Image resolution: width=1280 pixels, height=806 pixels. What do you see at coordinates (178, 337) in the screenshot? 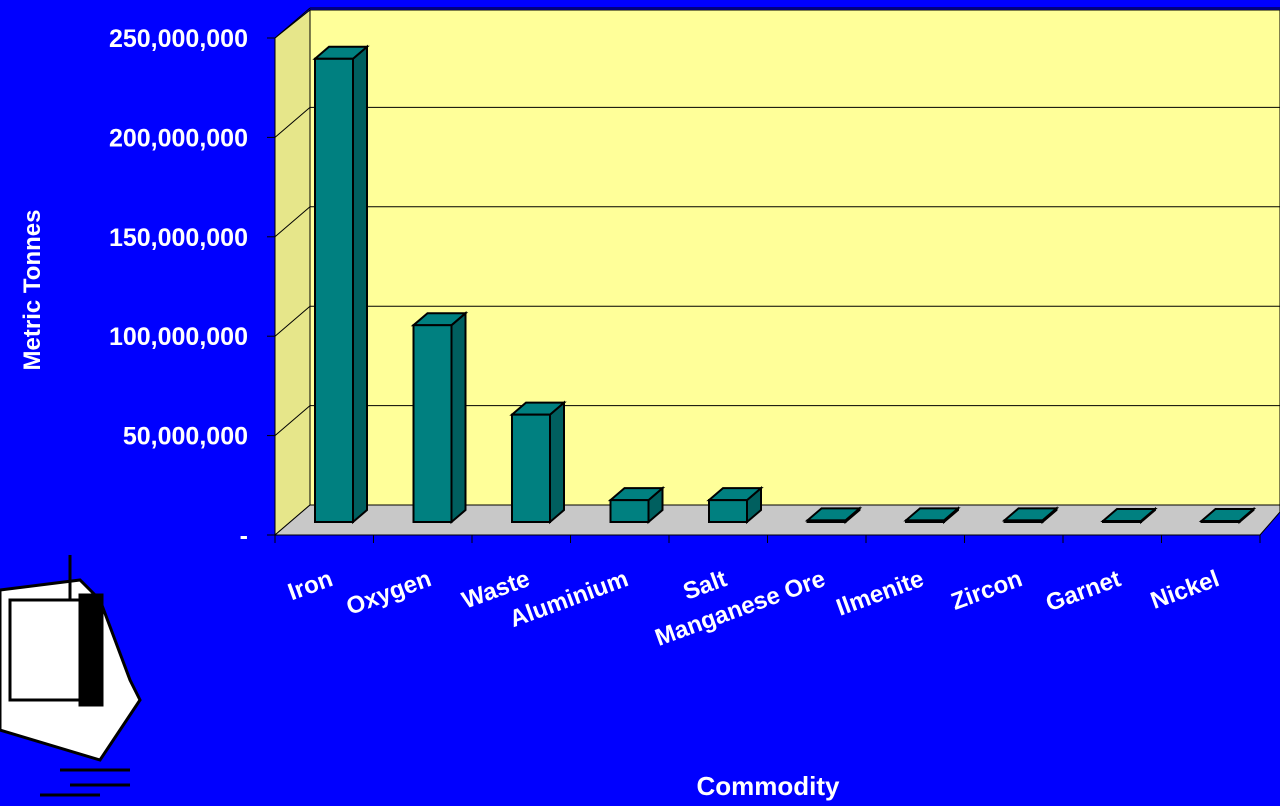
I see `y-tick-label: 100,000,000` at bounding box center [178, 337].